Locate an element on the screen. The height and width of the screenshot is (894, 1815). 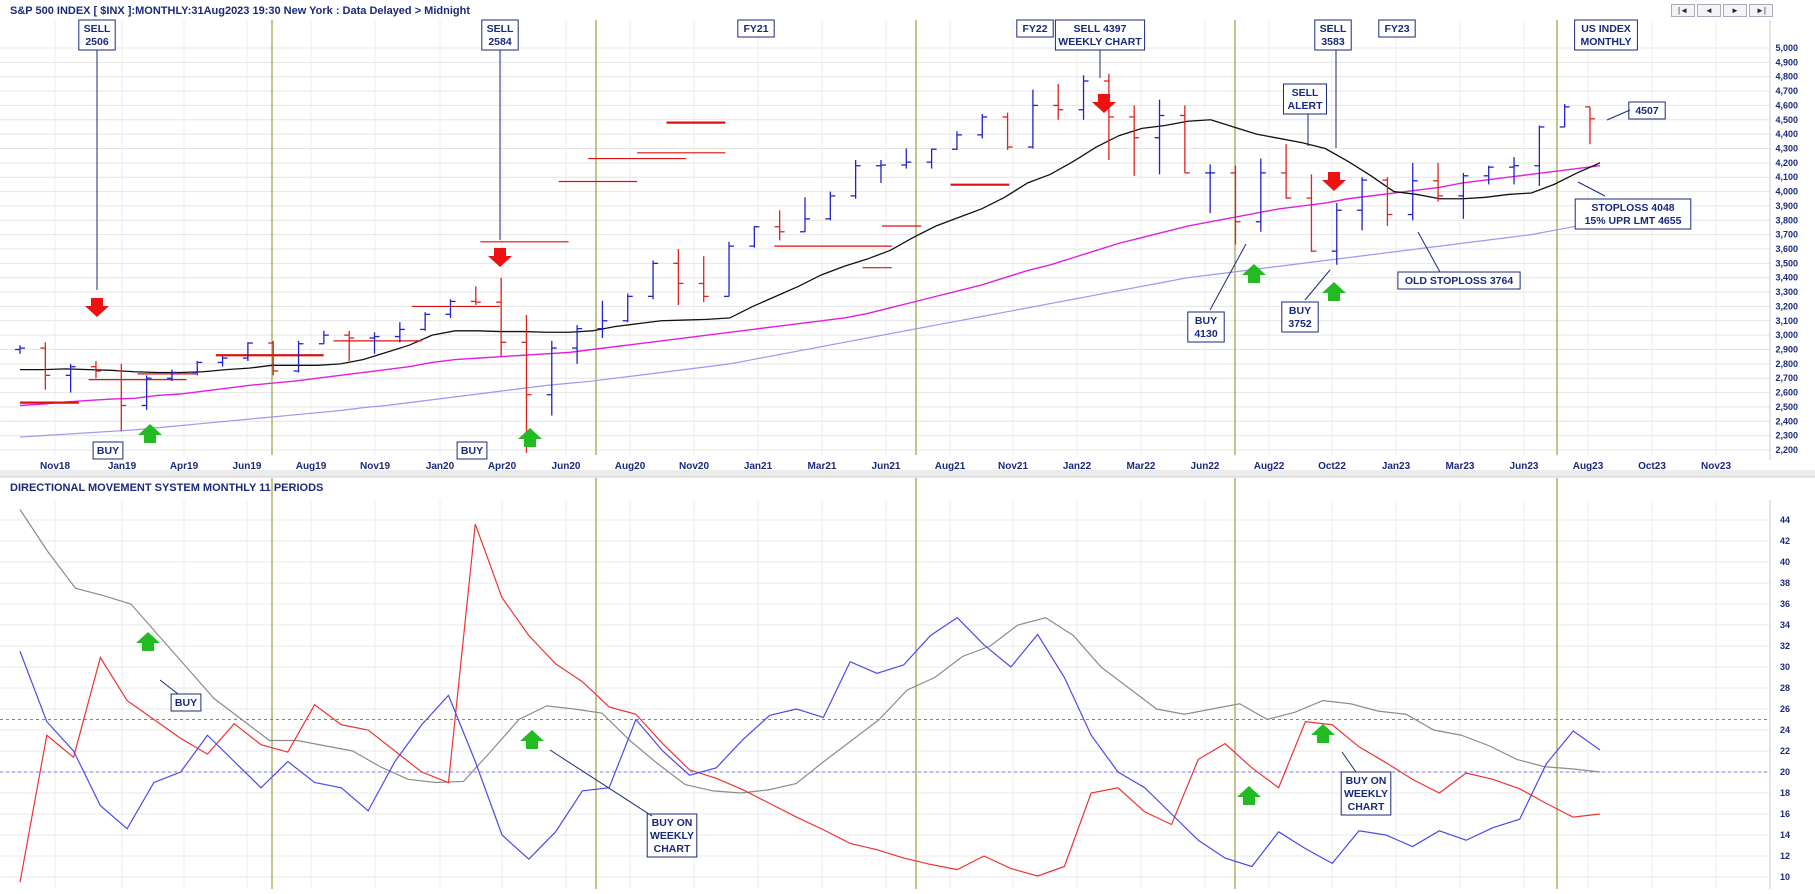
price-tick-label: 3,500 is located at coordinates (1786, 263).